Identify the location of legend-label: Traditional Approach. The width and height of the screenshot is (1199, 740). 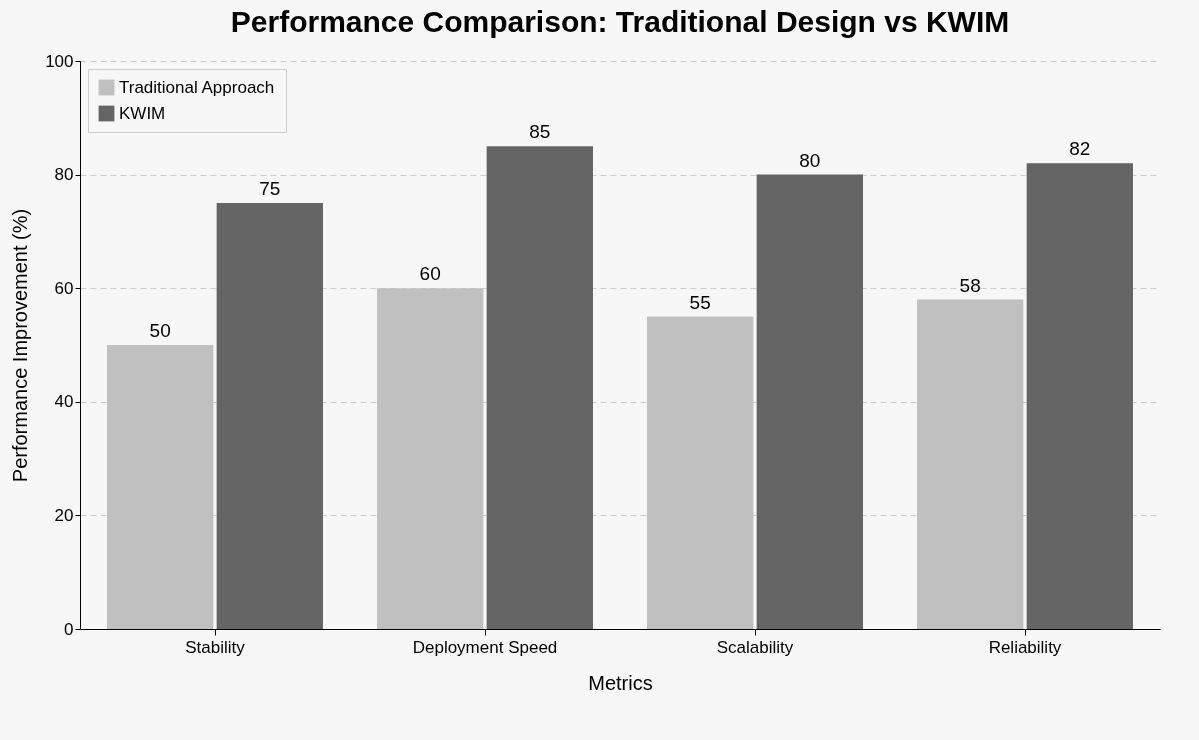
(197, 87).